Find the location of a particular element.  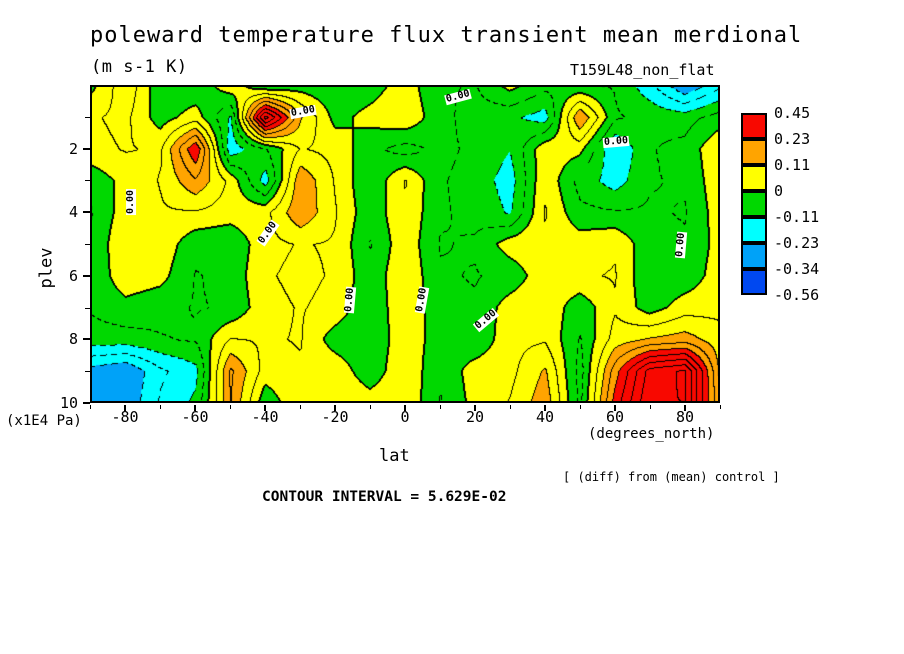

x-axis-tick-label: 80 is located at coordinates (685, 417).